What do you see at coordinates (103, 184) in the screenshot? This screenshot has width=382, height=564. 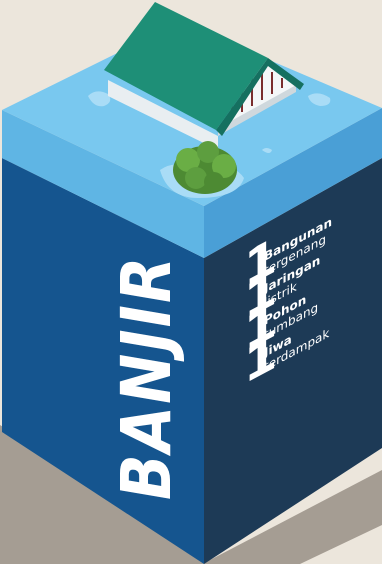 I see `water-left-face` at bounding box center [103, 184].